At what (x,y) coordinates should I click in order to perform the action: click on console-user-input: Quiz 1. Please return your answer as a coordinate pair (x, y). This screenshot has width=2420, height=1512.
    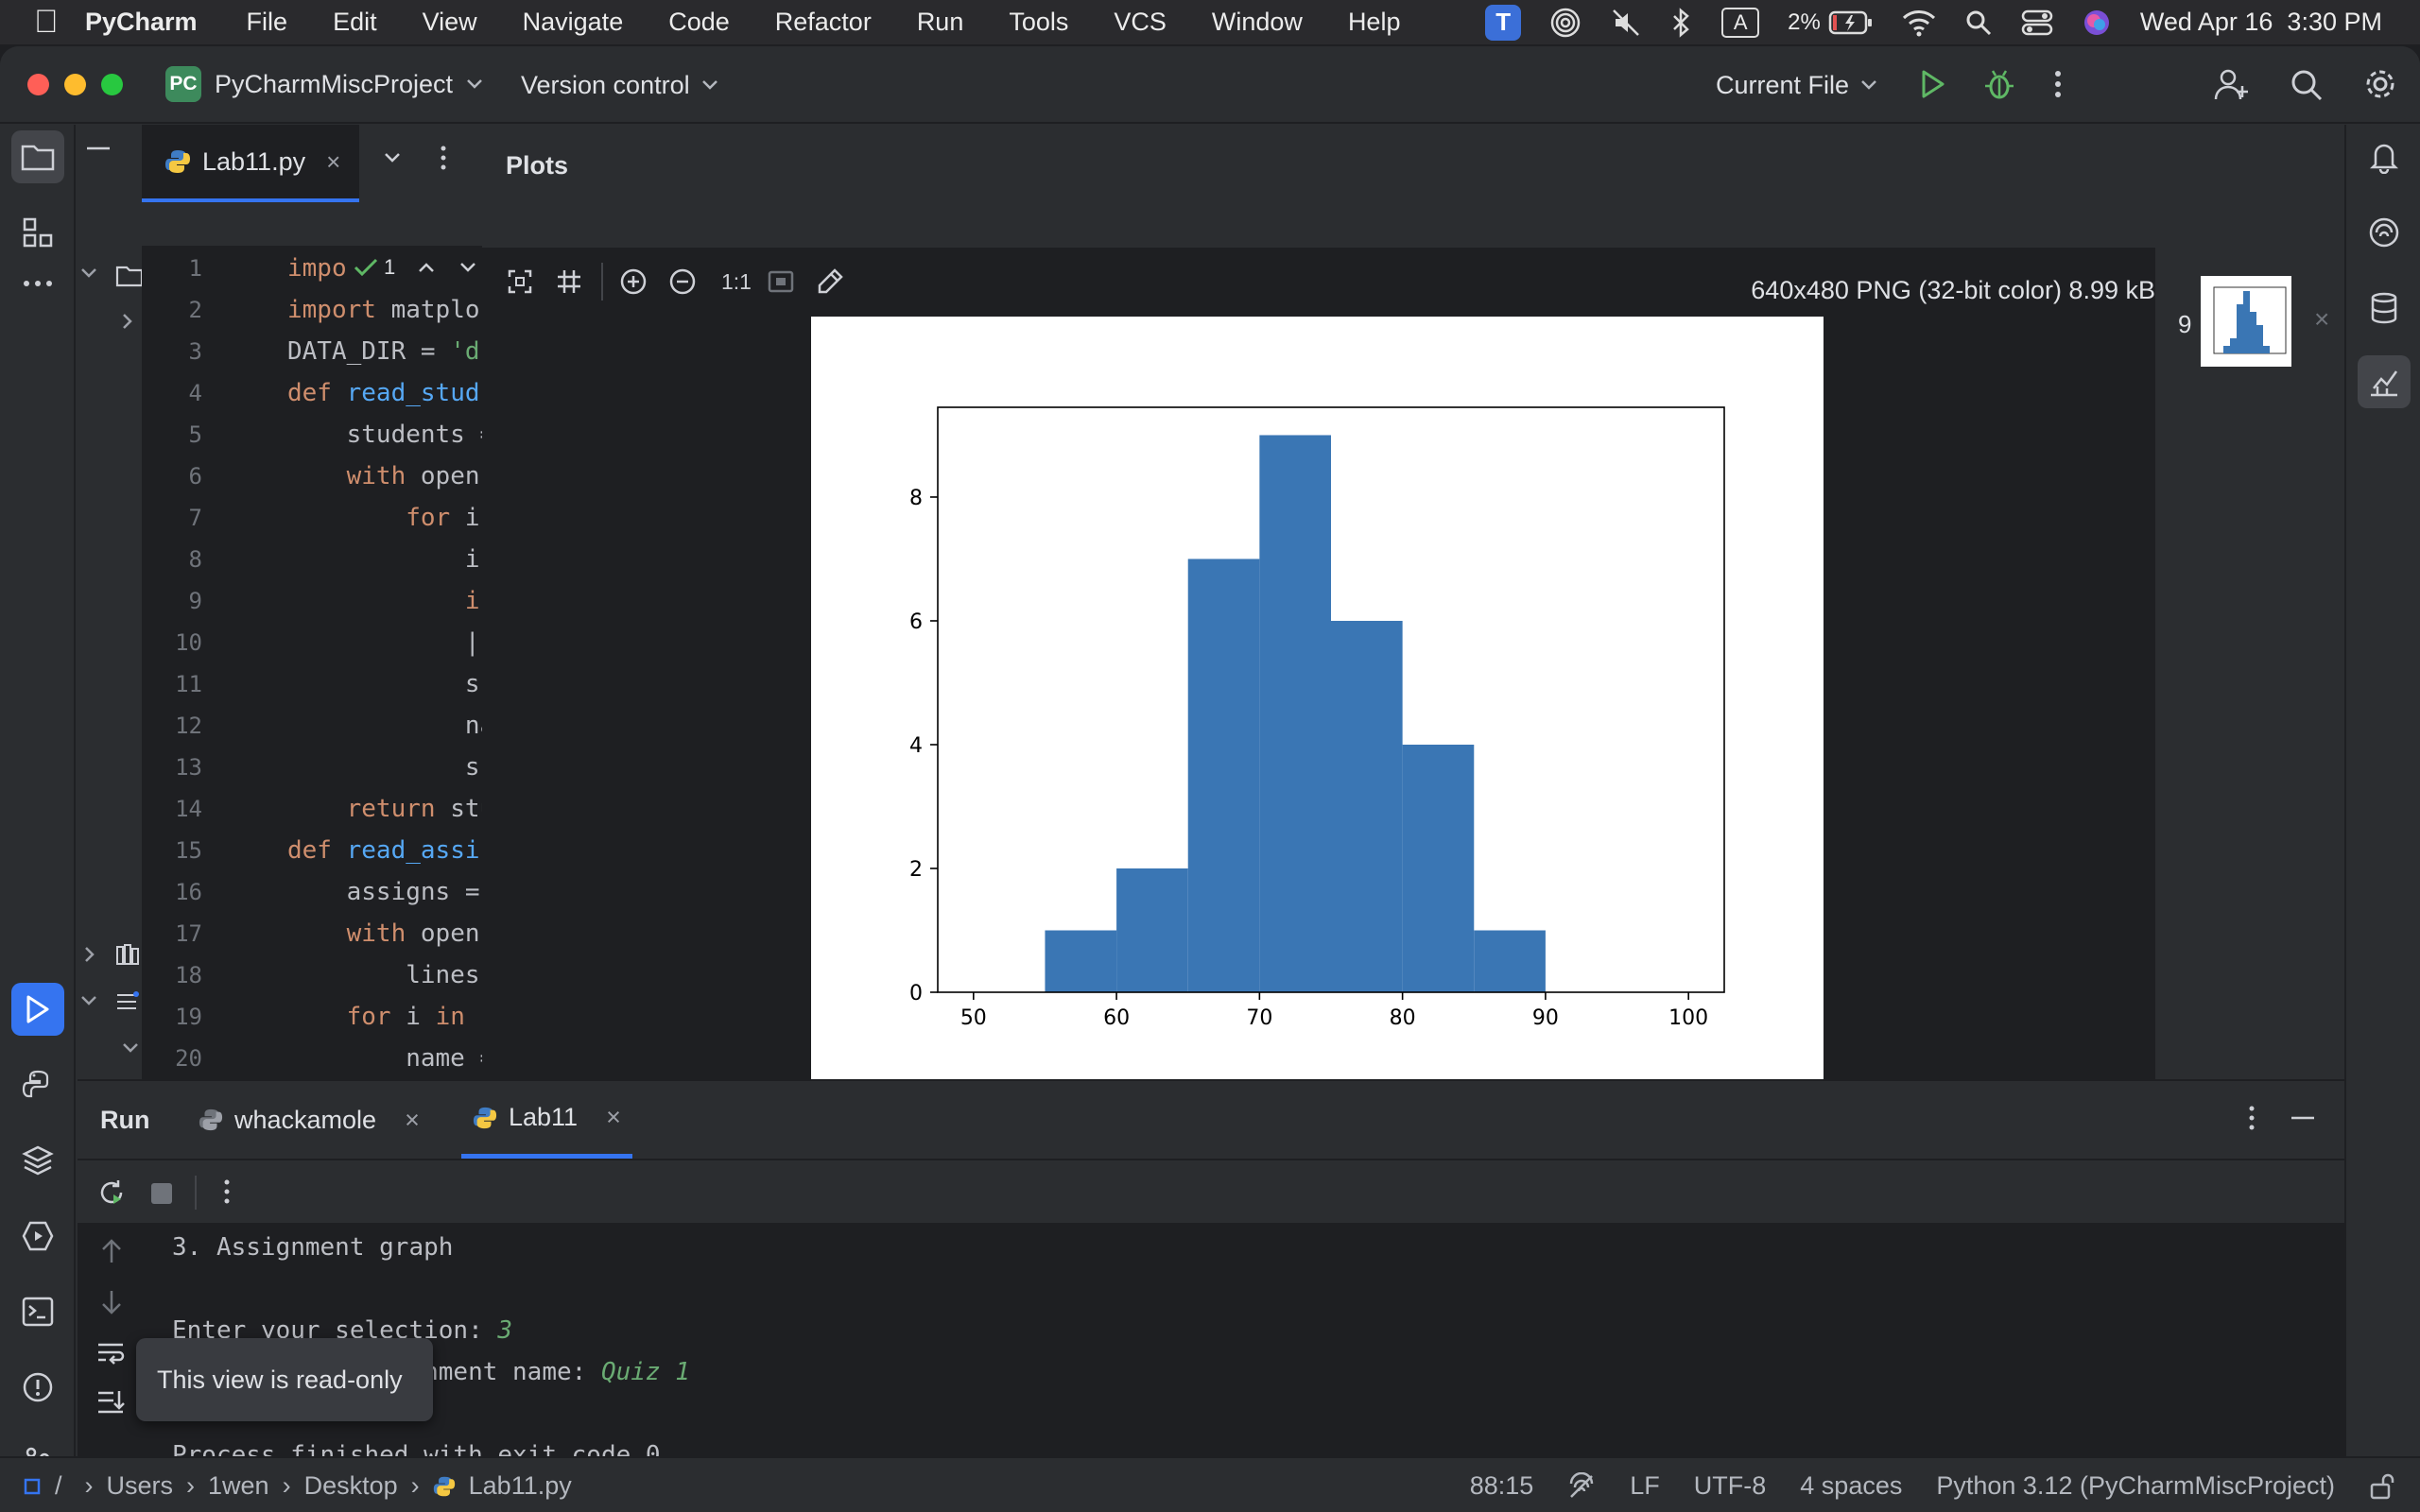
    Looking at the image, I should click on (645, 1372).